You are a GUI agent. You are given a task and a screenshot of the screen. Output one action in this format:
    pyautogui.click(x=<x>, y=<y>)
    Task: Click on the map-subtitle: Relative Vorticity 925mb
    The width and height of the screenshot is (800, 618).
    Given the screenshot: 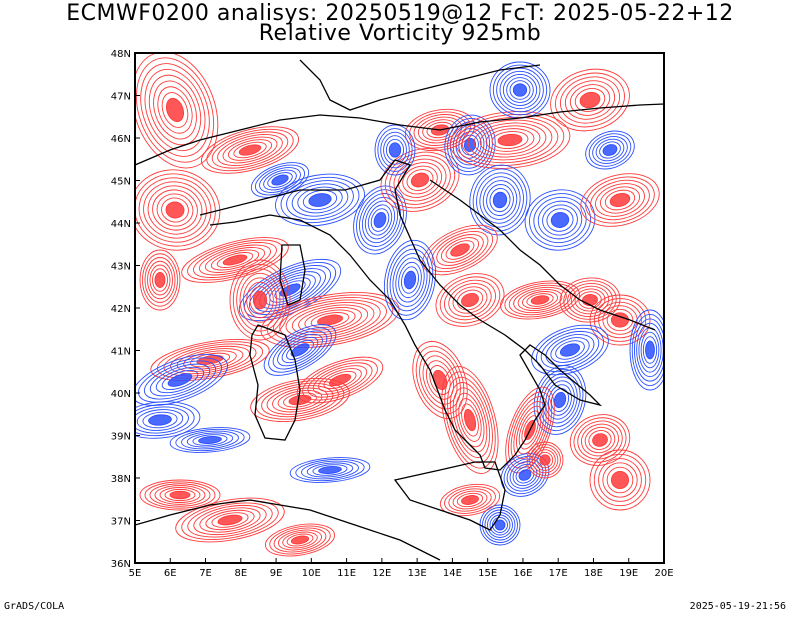 What is the action you would take?
    pyautogui.click(x=400, y=33)
    